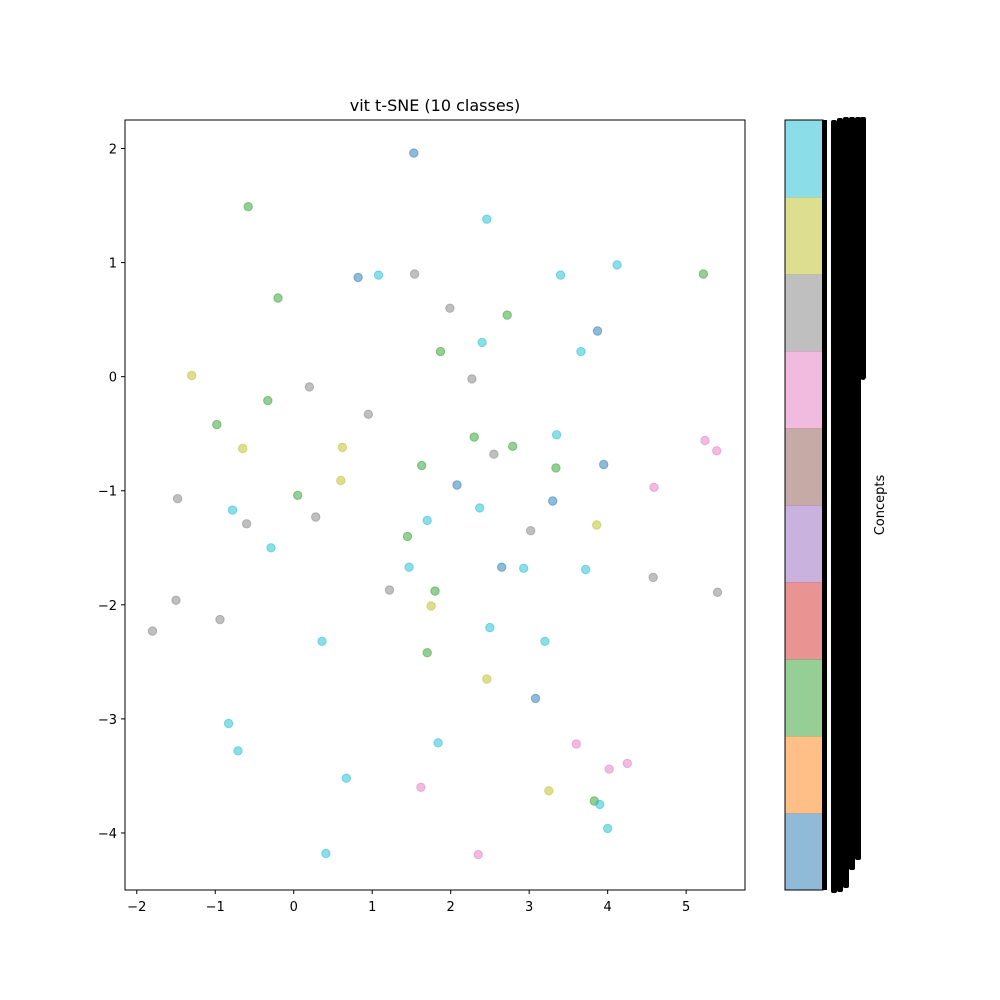 Image resolution: width=1000 pixels, height=1000 pixels. I want to click on y-axis: −4 −3 −2 −1 0 1 2, so click(111, 492).